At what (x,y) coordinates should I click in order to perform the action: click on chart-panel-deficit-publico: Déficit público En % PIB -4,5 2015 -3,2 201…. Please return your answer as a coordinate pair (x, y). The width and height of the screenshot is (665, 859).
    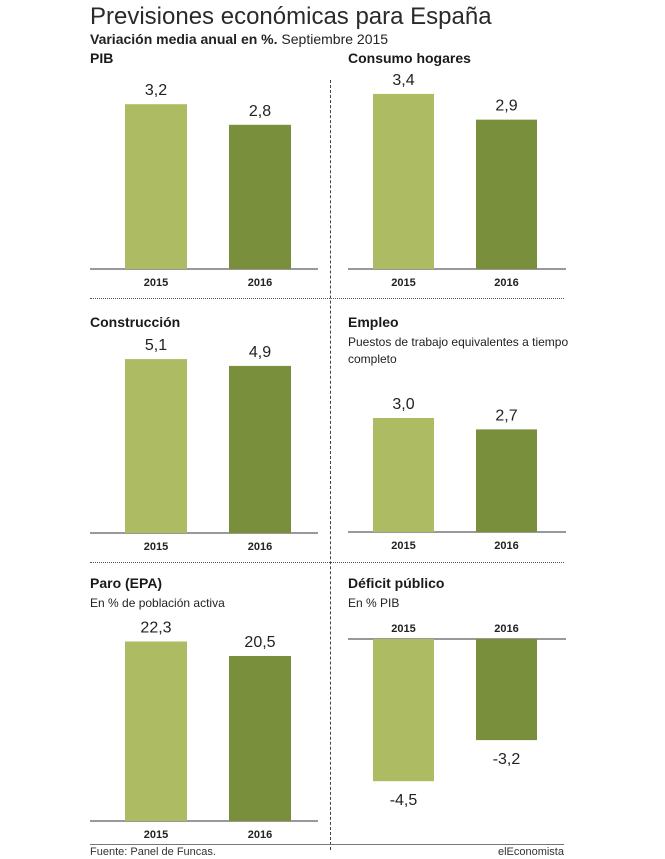
    Looking at the image, I should click on (457, 695).